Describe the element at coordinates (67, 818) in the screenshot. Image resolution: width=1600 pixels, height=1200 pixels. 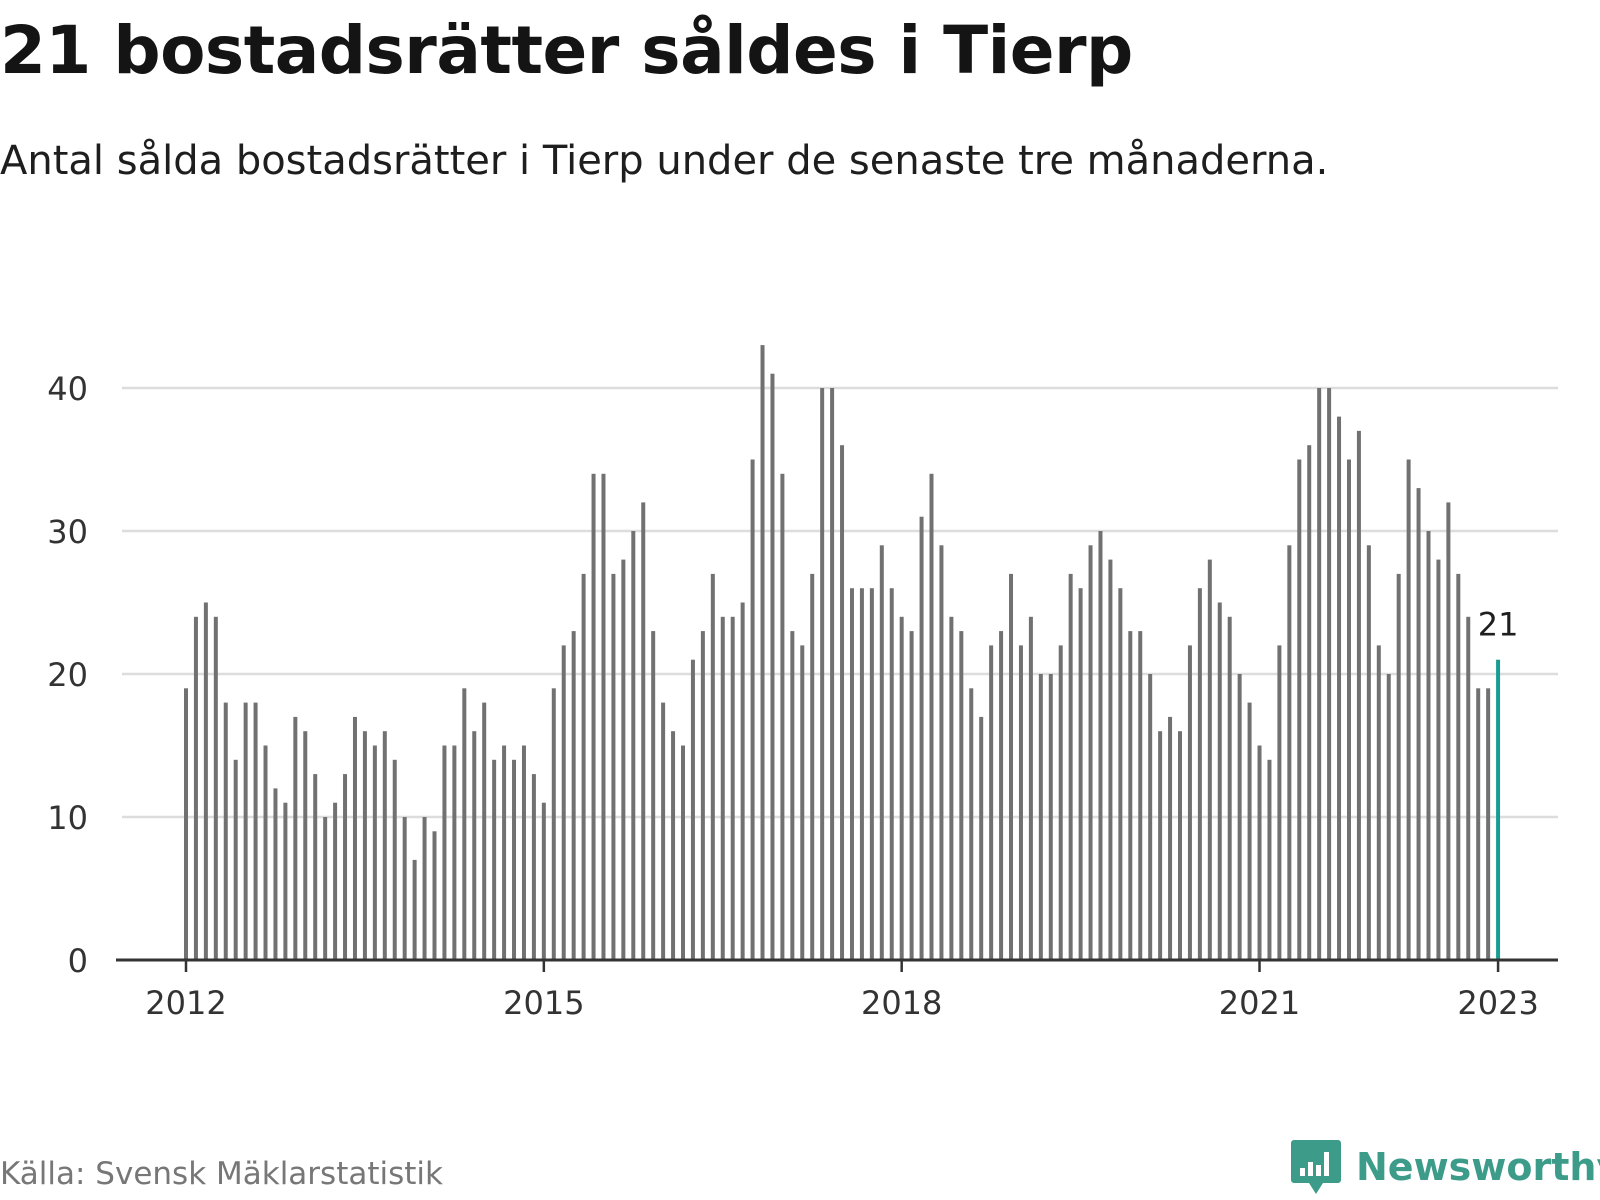
I see `y-tick-label: 10` at that location.